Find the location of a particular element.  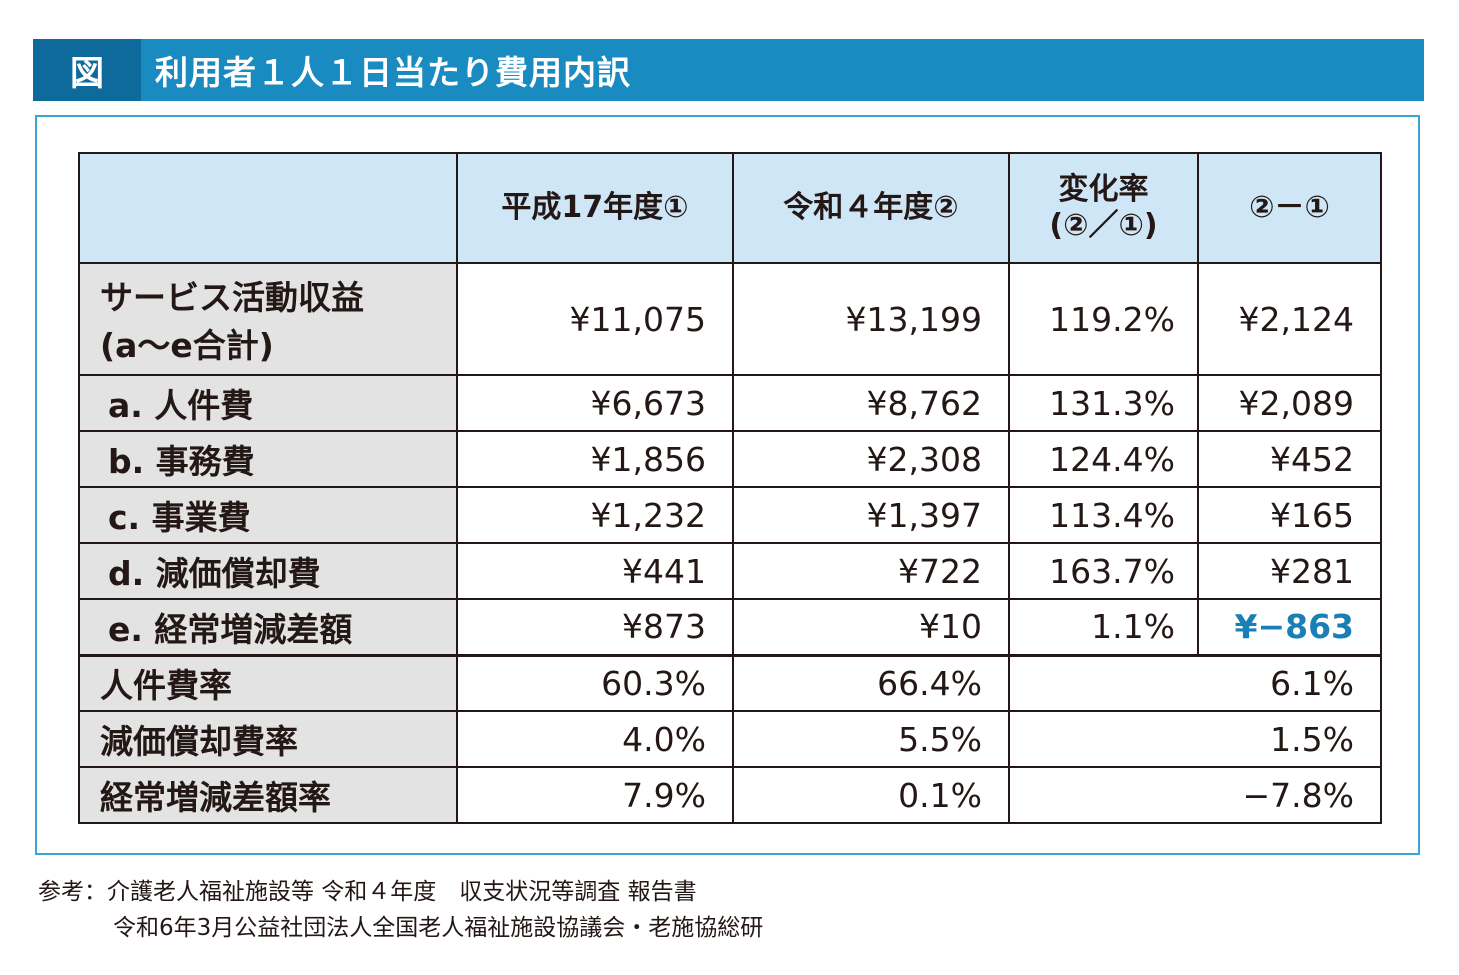

cell-r4: ¥10 is located at coordinates (871, 627).